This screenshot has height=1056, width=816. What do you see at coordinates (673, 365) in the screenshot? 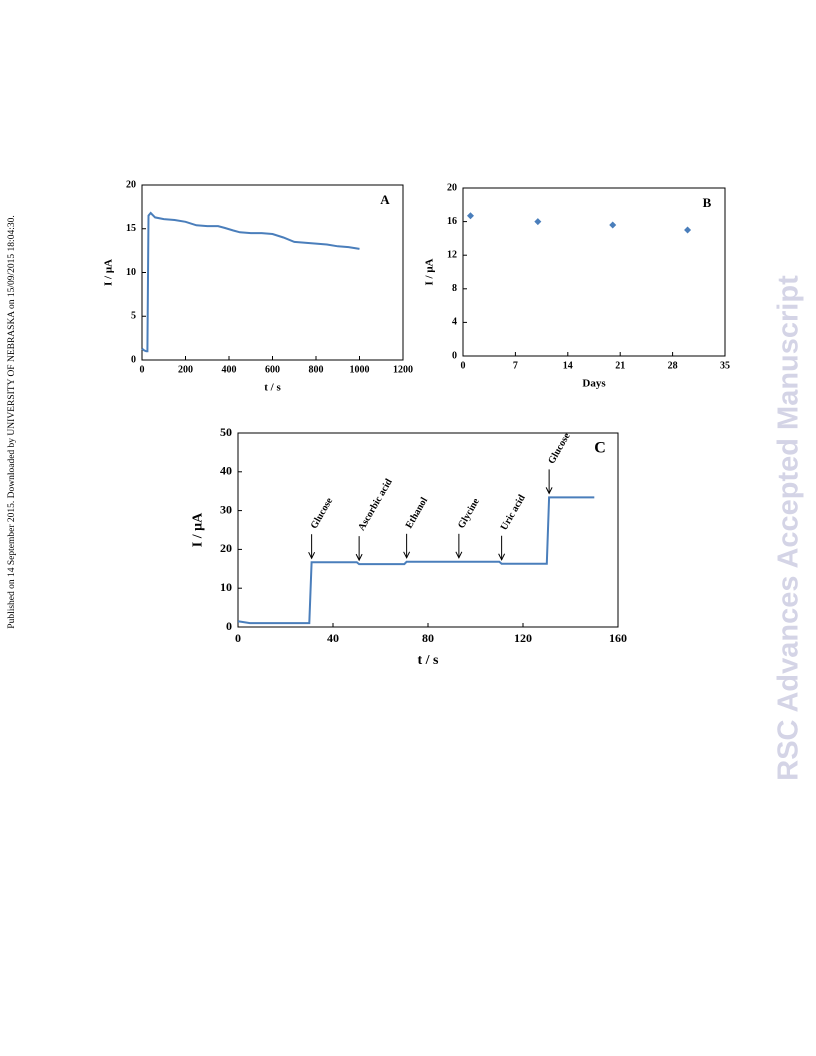
I see `x-tick-label: 28` at bounding box center [673, 365].